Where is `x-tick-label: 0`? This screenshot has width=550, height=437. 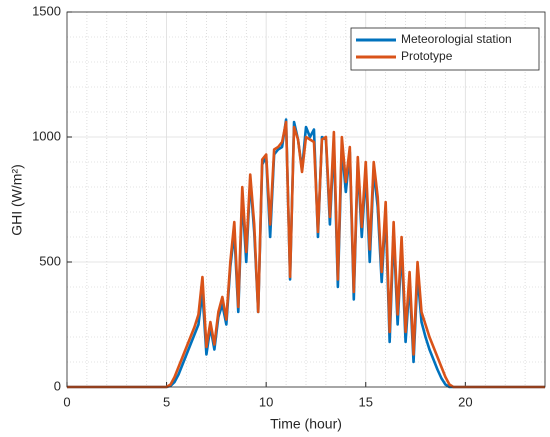
x-tick-label: 0 is located at coordinates (66, 401).